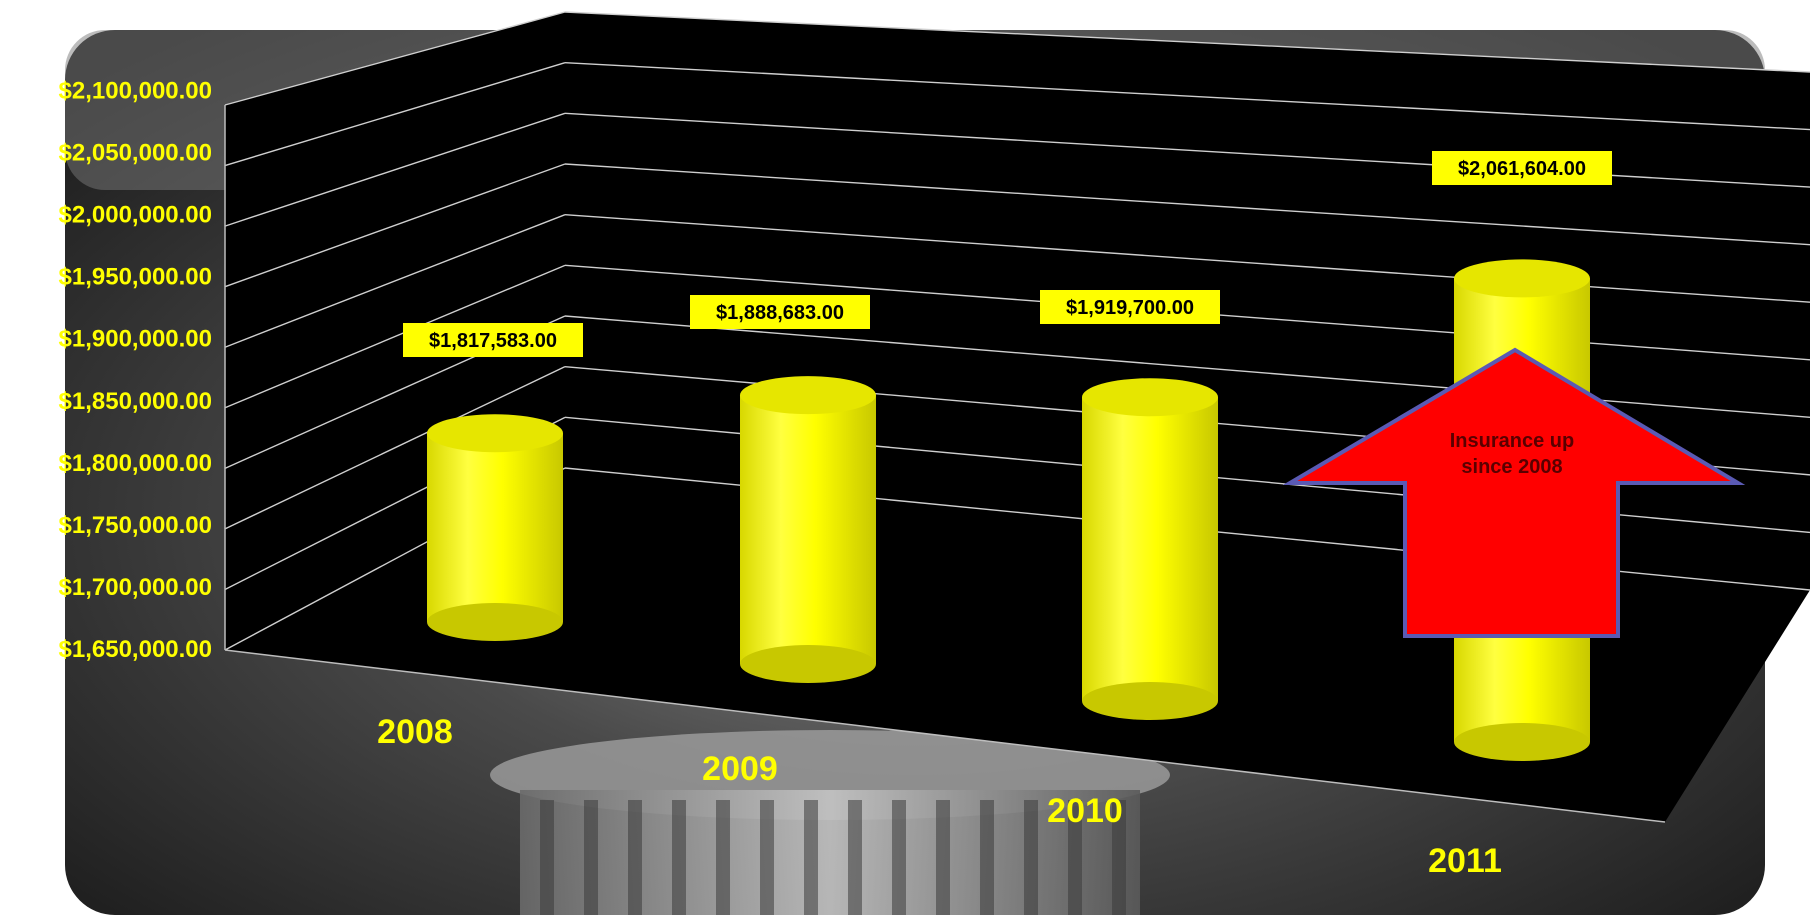 This screenshot has height=919, width=1810. What do you see at coordinates (1511, 467) in the screenshot?
I see `arrow-label-line2: since 2008` at bounding box center [1511, 467].